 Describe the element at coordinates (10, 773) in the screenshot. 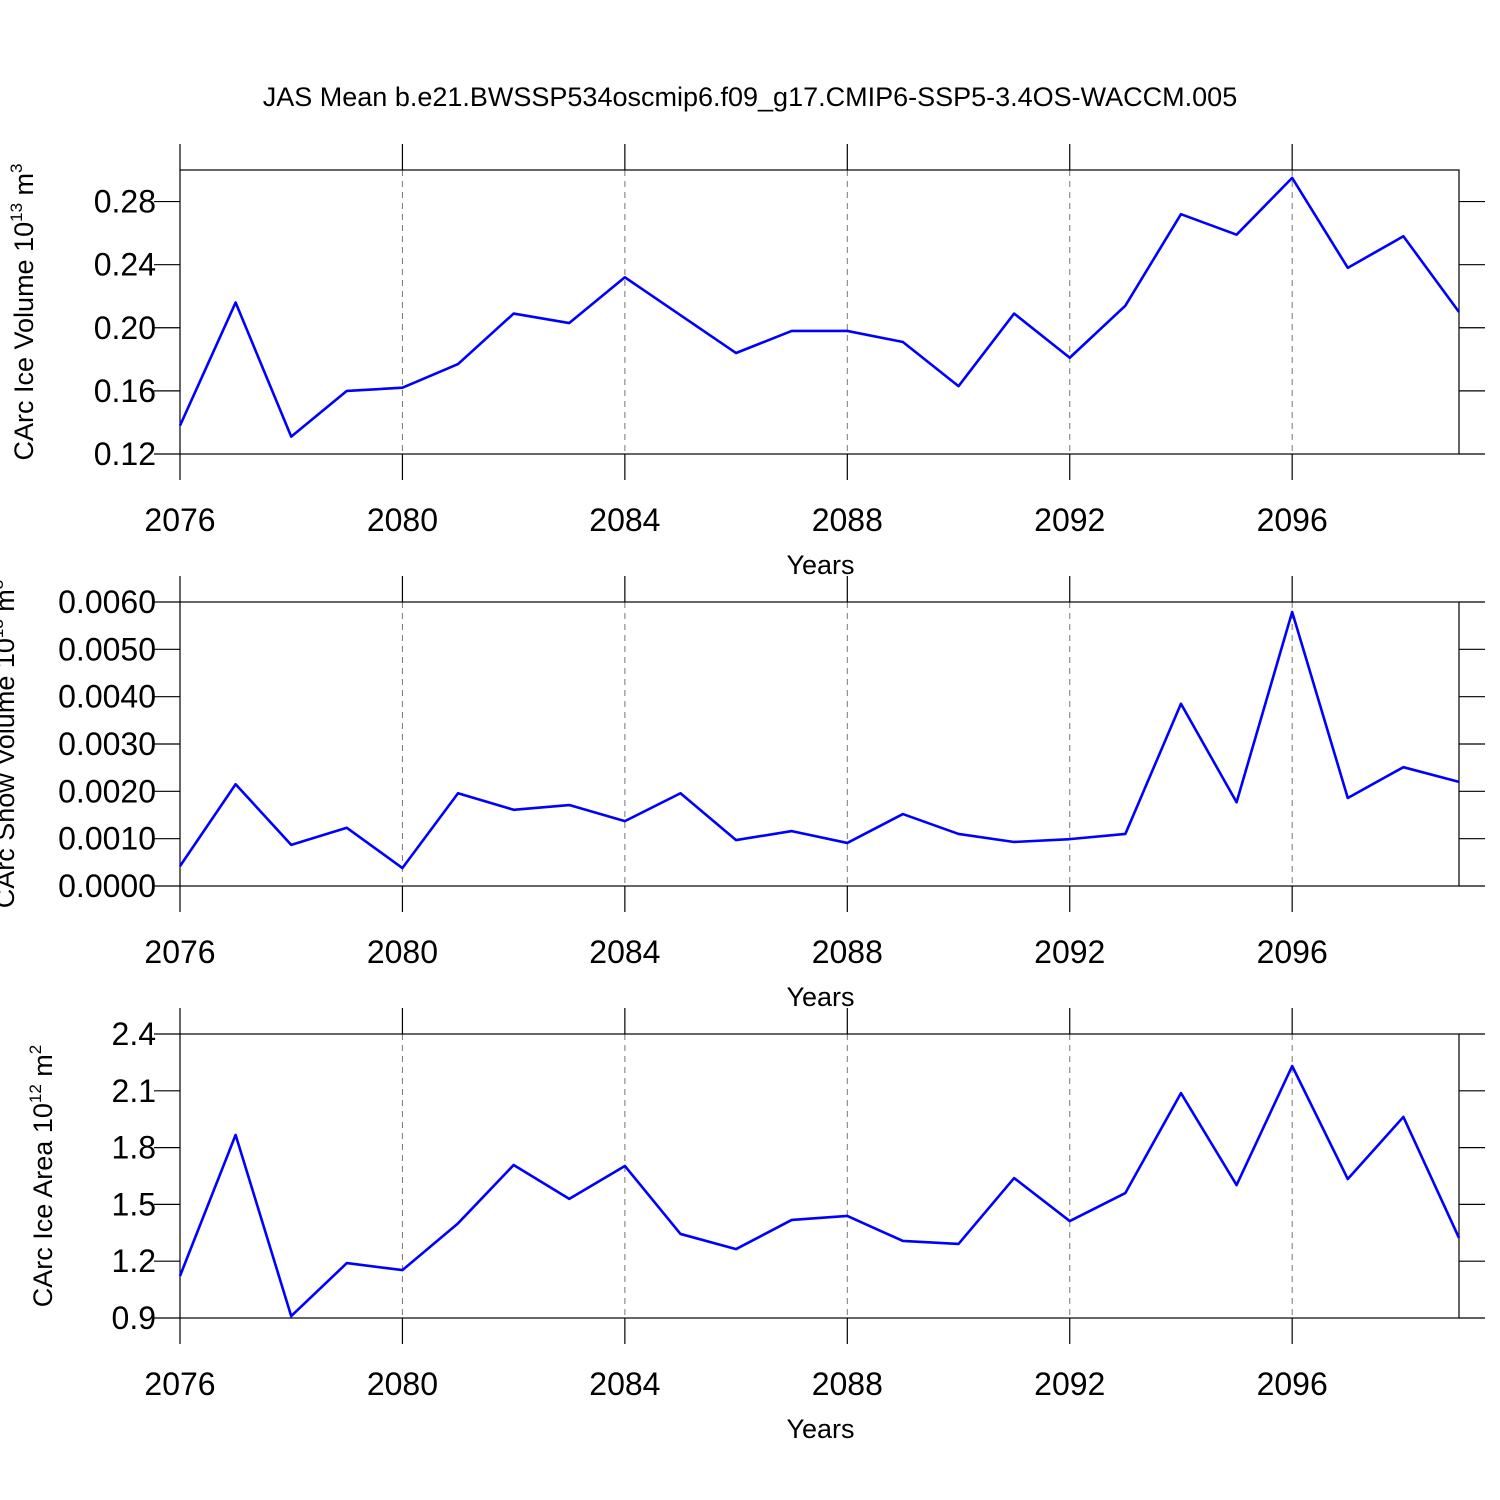

I see `y-axis-label-part: CArc Snow Volume 10` at that location.